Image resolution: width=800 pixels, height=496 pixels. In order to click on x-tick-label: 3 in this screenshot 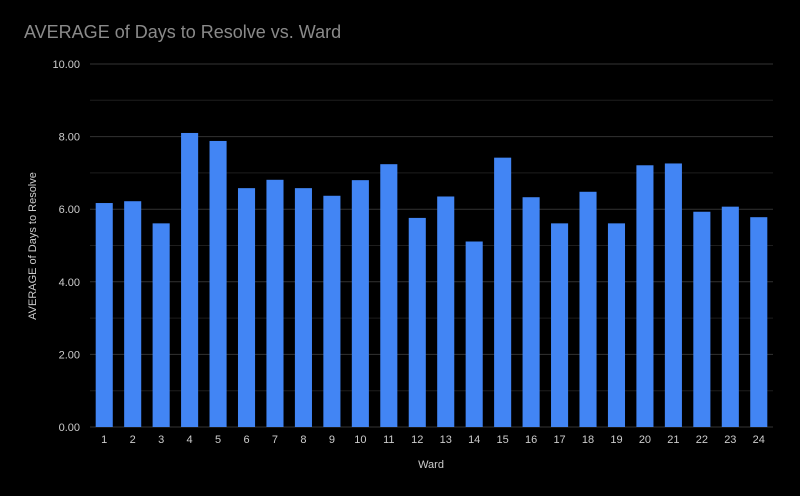, I will do `click(161, 440)`.